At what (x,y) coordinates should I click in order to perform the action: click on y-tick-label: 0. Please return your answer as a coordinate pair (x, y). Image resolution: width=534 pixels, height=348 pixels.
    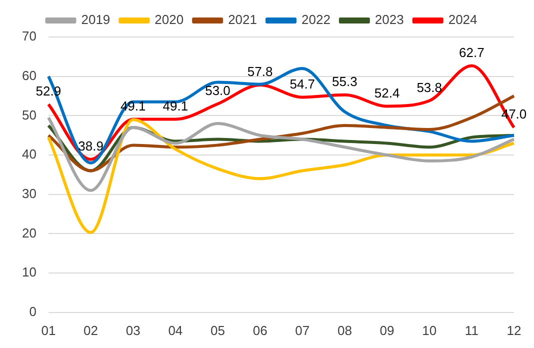
    Looking at the image, I should click on (32, 311).